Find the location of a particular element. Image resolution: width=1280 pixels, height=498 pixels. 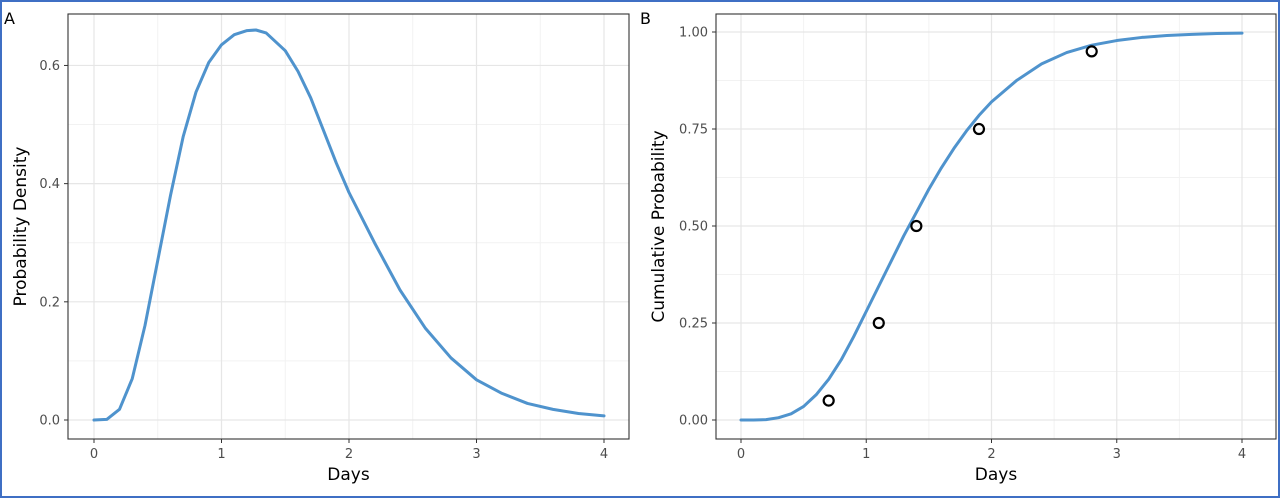

y-tick-label: 0.4 is located at coordinates (49, 184).